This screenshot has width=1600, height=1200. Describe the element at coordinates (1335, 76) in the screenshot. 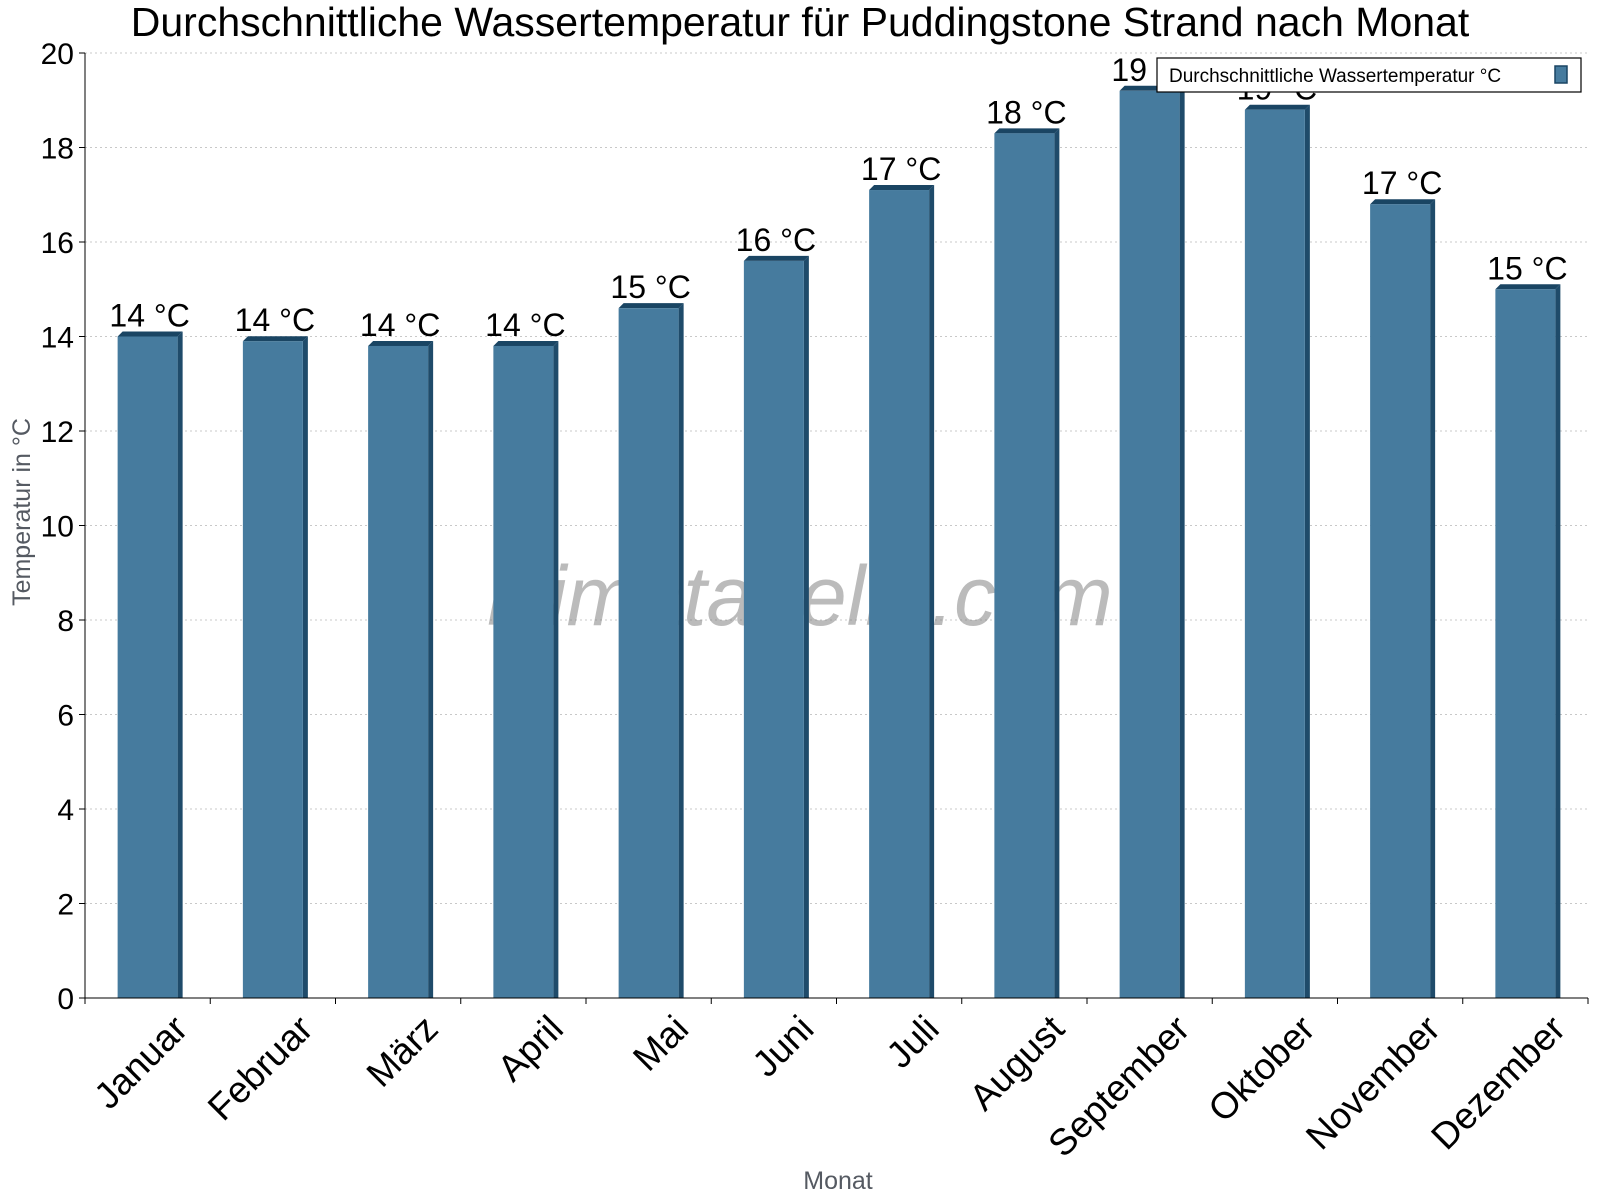

I see `legend-label: Durchschnittliche Wassertemperatur °C` at that location.